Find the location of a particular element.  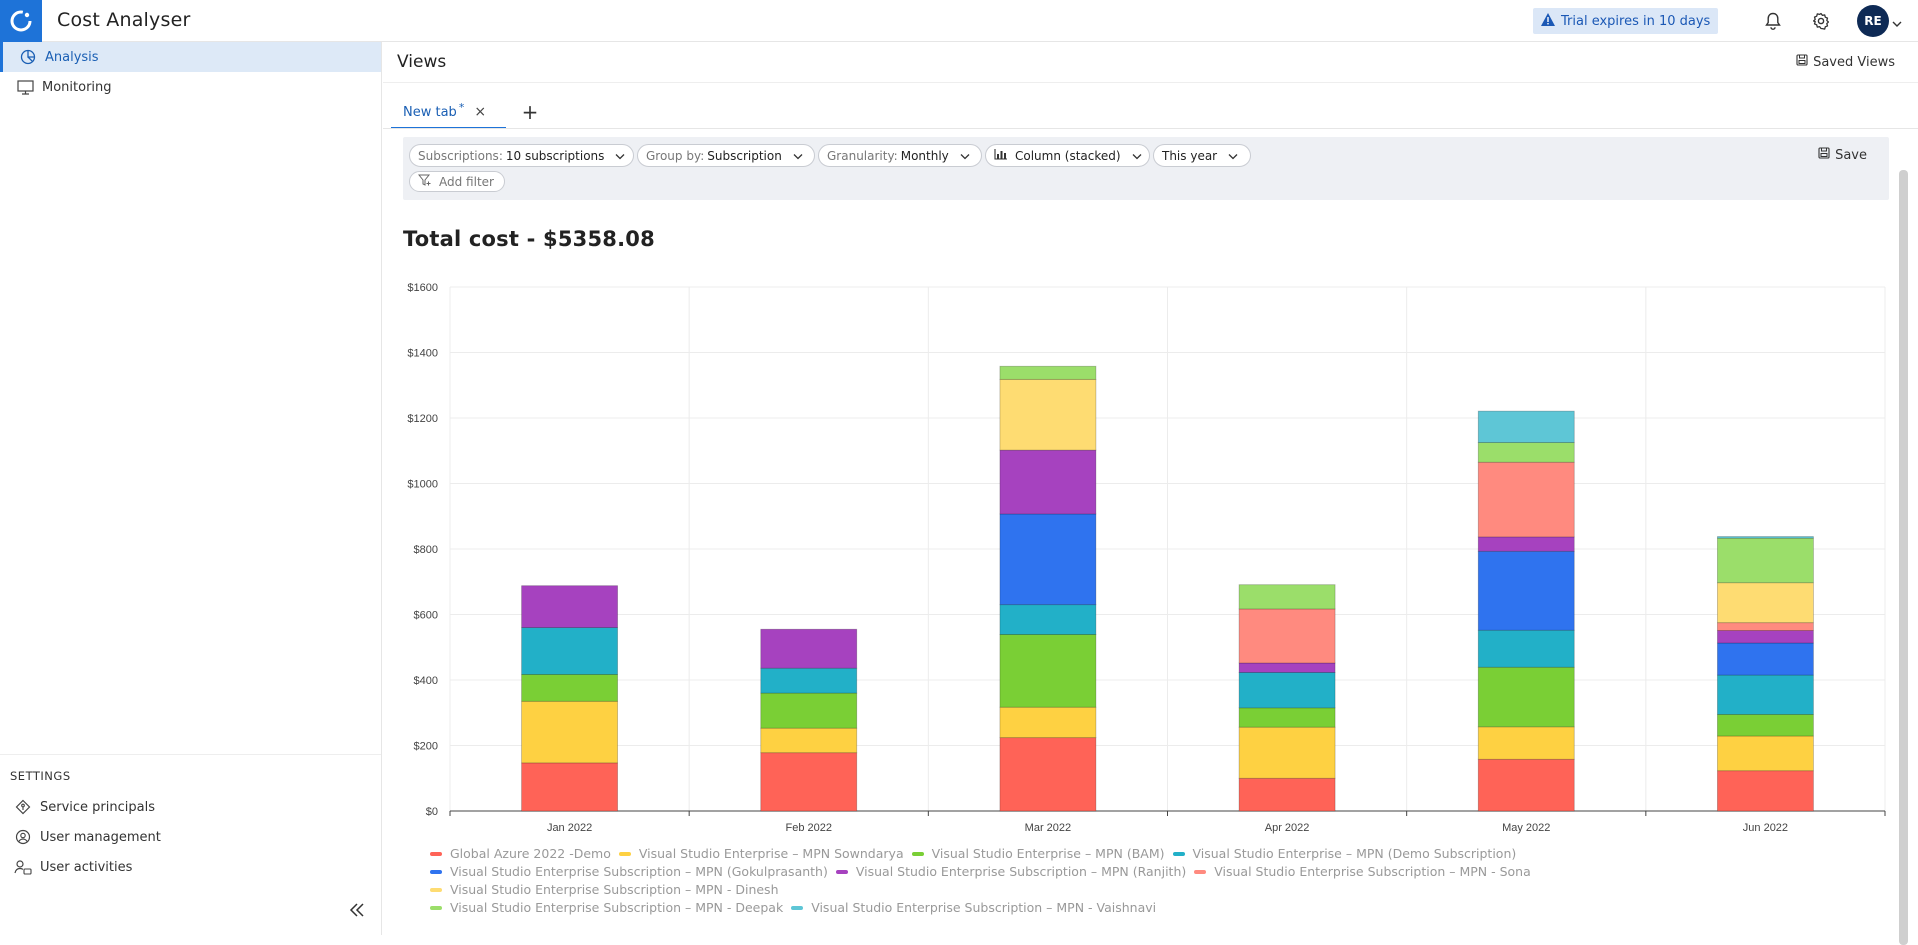

bell-icon is located at coordinates (1773, 21).